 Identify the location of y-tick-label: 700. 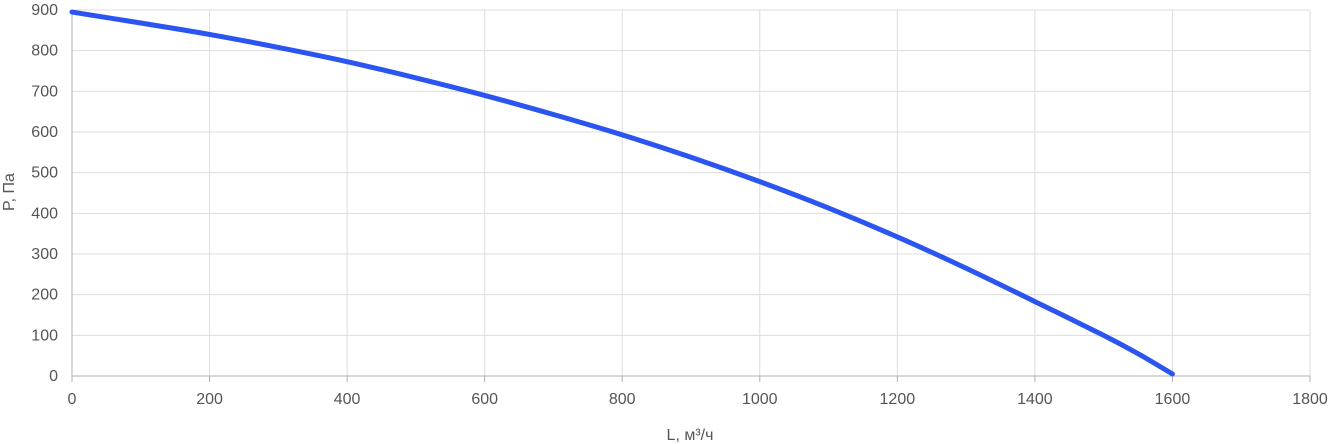
(44, 91).